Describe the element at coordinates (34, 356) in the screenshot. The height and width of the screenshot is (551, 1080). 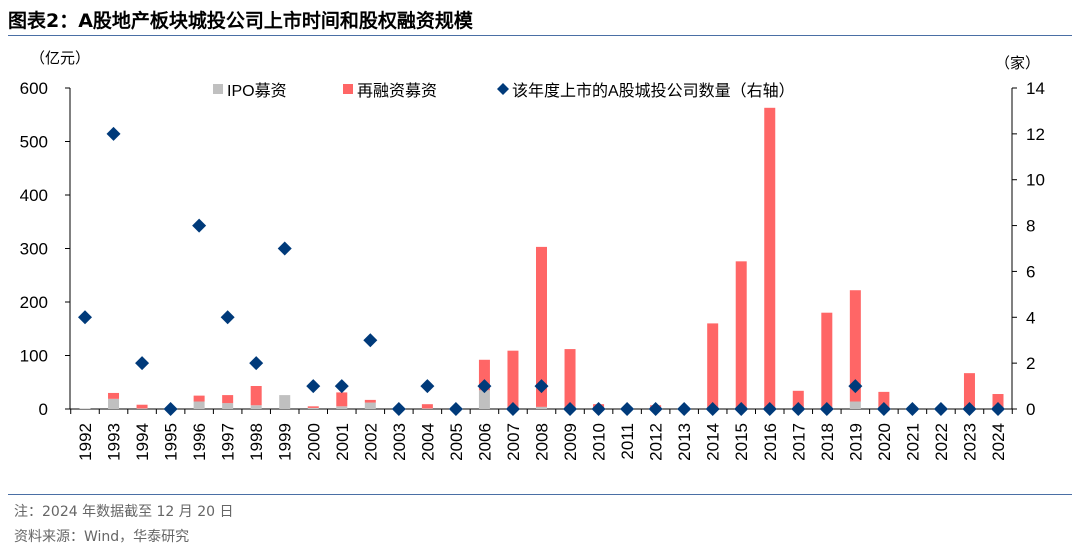
I see `left-tick-label: 100` at that location.